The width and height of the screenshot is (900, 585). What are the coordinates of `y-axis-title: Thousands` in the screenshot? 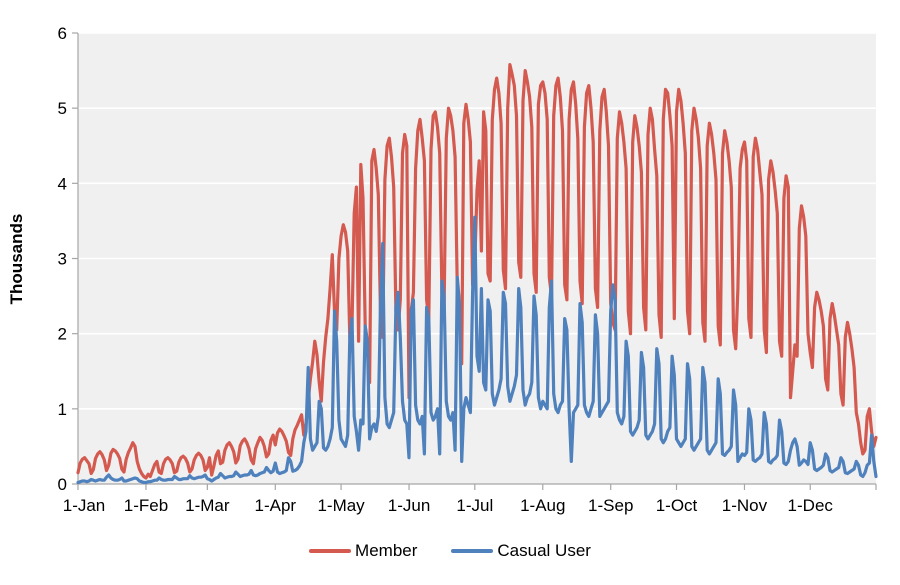 It's located at (16, 259).